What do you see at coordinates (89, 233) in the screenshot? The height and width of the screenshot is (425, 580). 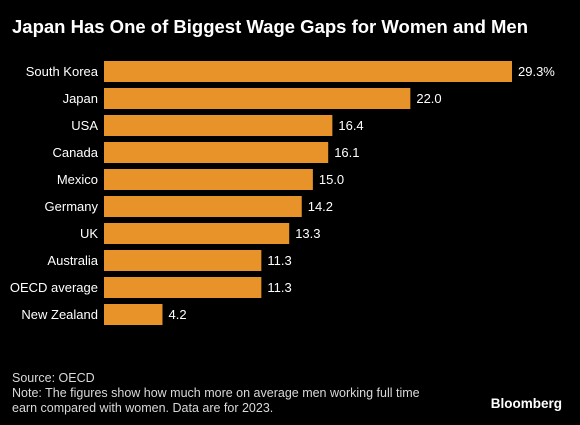 I see `category-label: UK` at bounding box center [89, 233].